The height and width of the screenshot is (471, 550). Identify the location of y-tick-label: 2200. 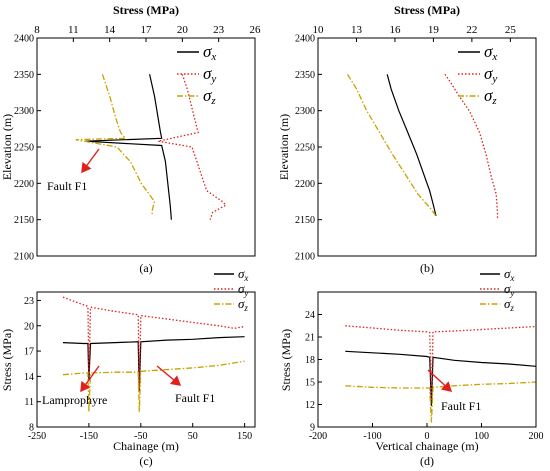
(24, 184).